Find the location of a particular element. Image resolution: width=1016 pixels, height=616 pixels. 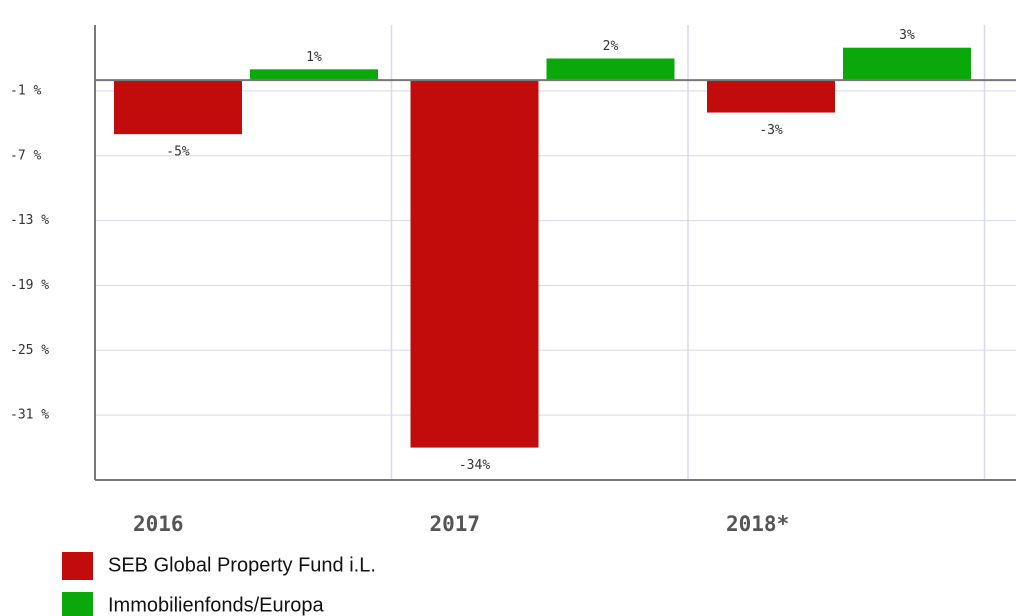

data-label: 2% is located at coordinates (611, 46).